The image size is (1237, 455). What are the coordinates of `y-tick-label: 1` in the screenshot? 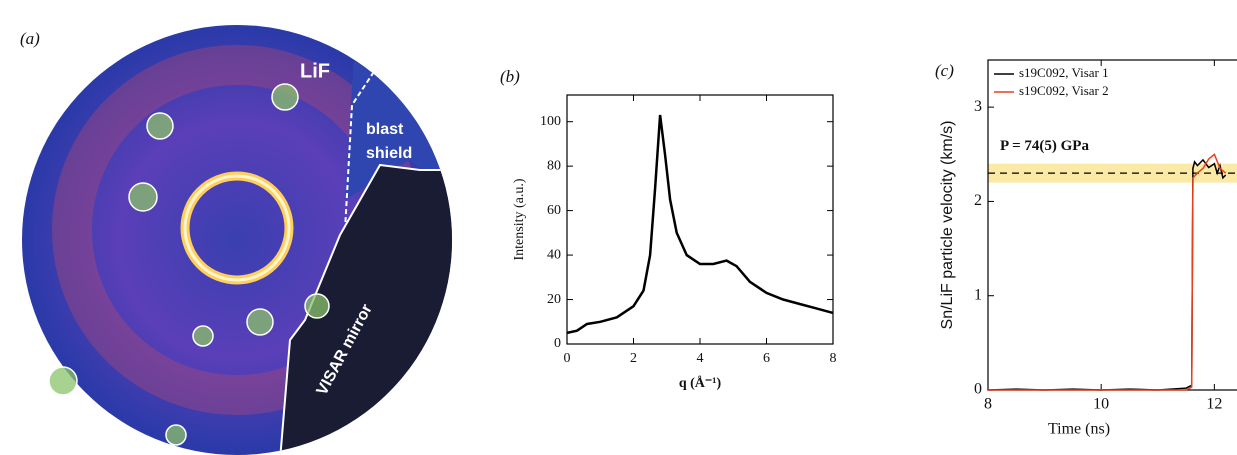 It's located at (978, 294).